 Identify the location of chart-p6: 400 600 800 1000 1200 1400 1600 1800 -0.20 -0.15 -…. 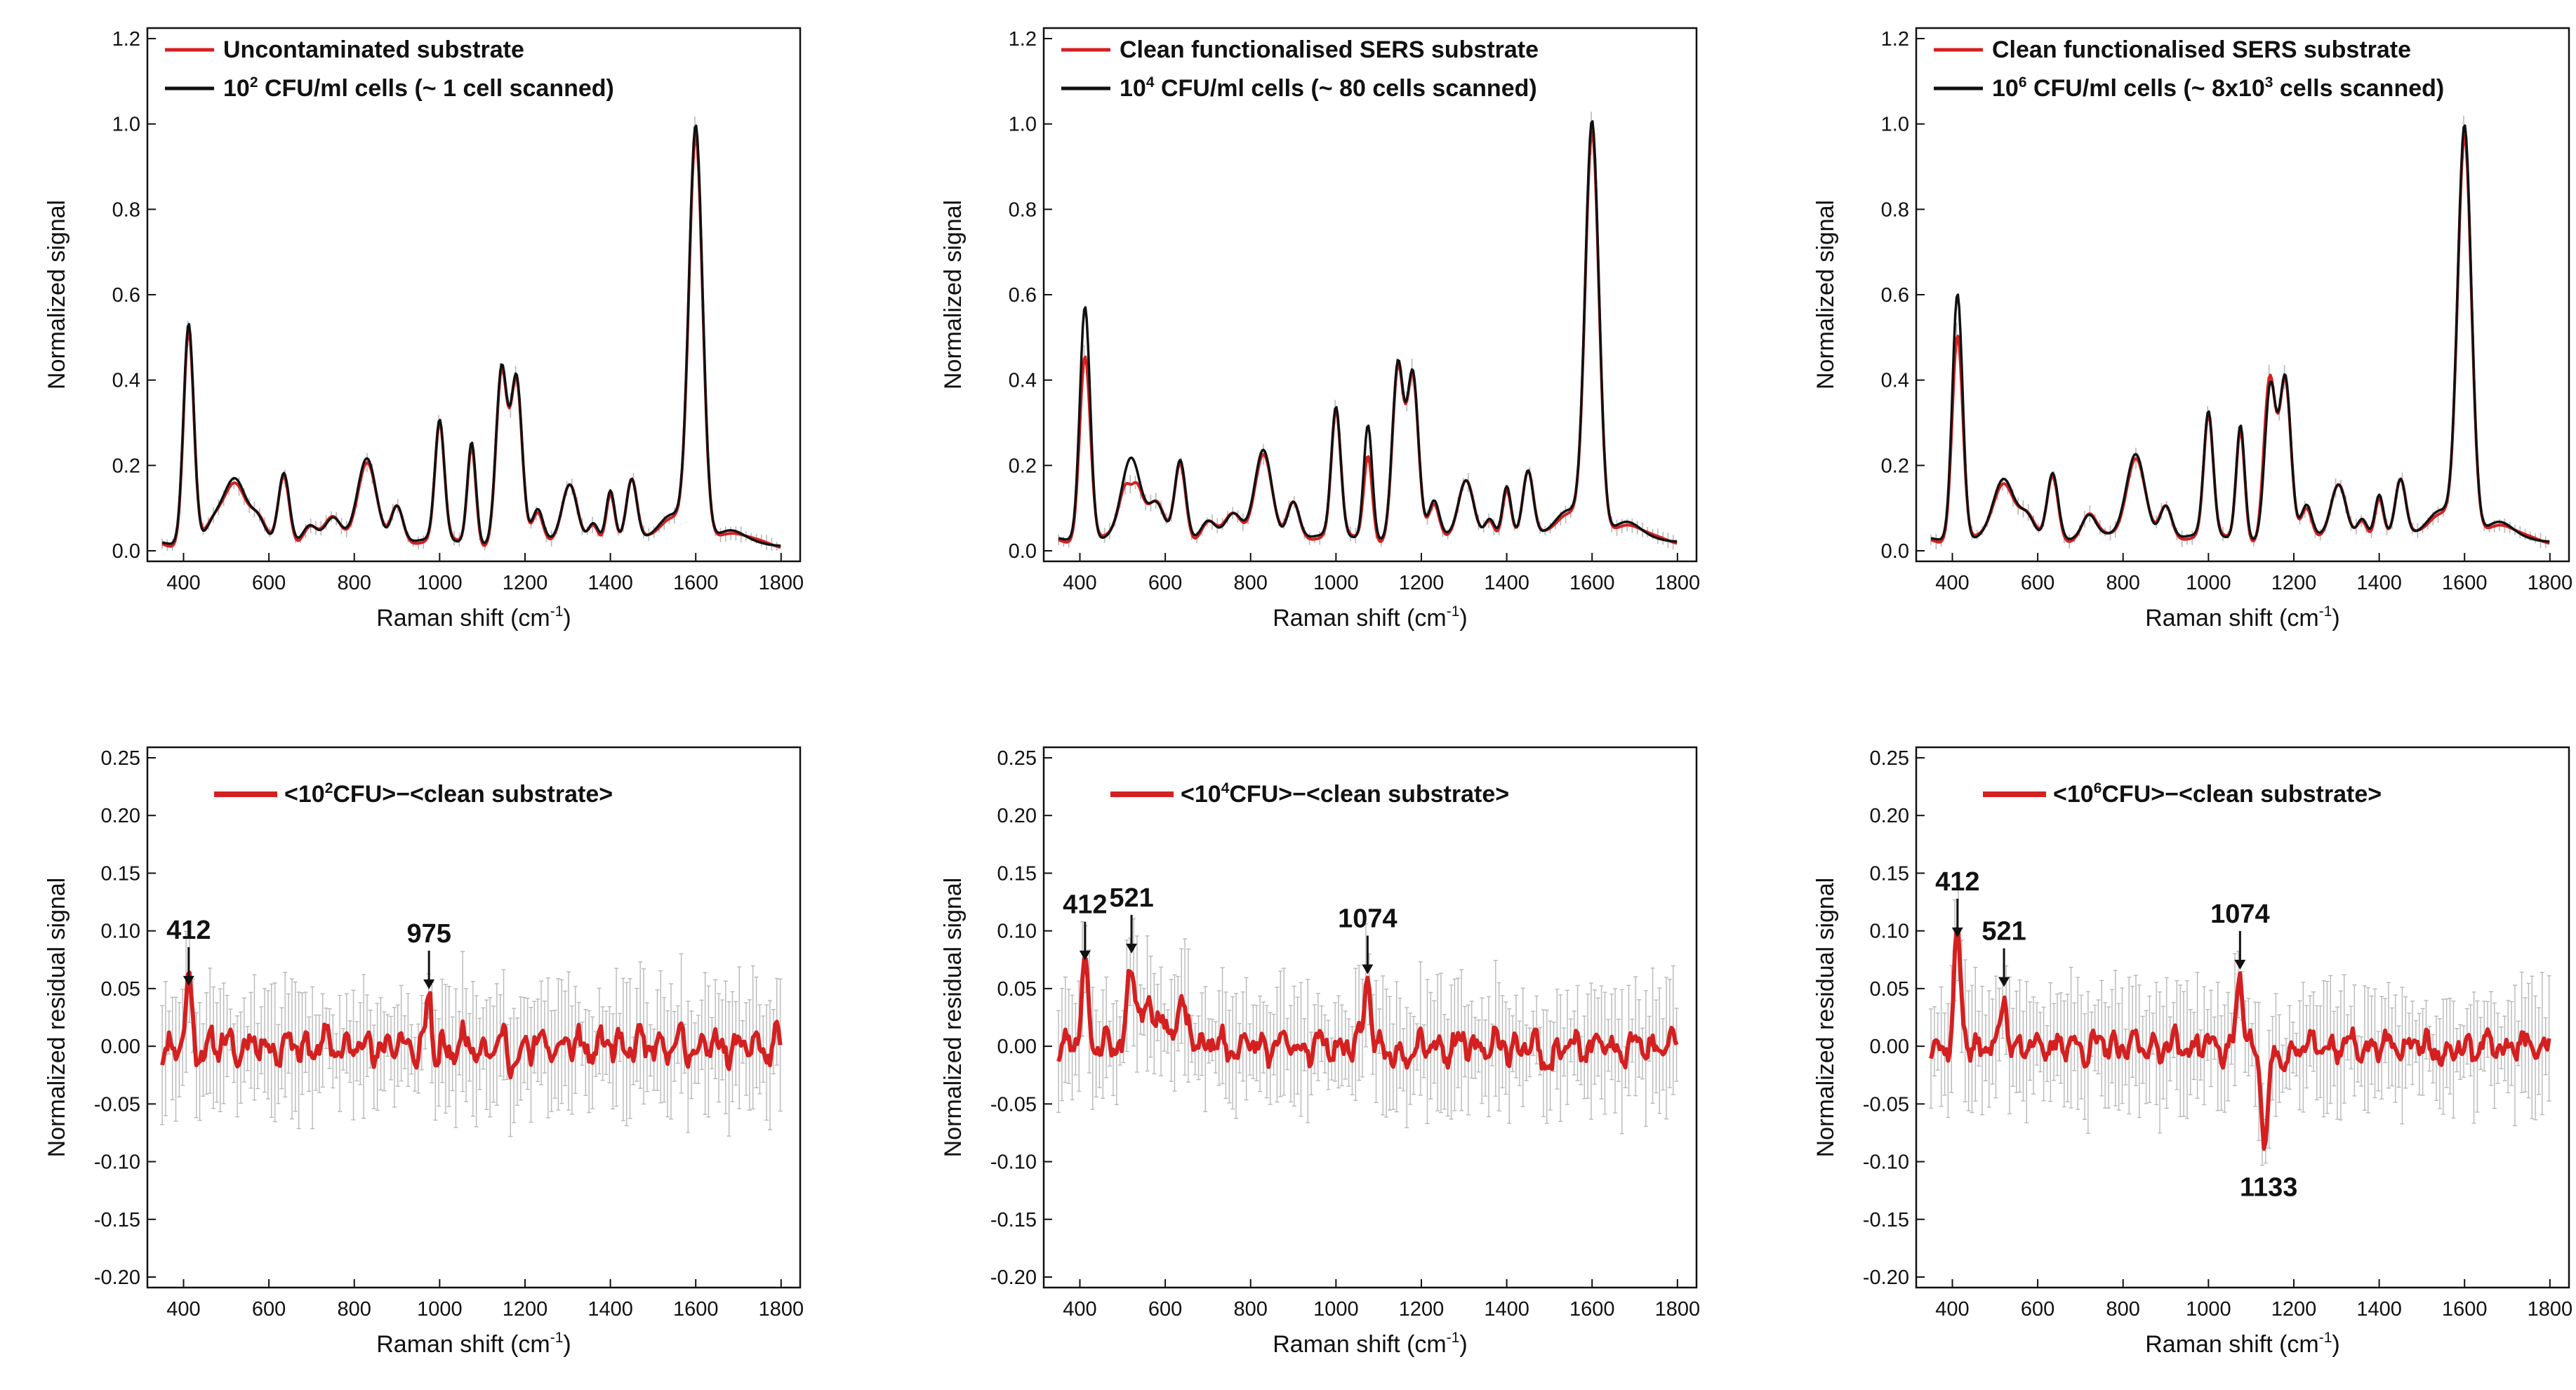
(2192, 1052).